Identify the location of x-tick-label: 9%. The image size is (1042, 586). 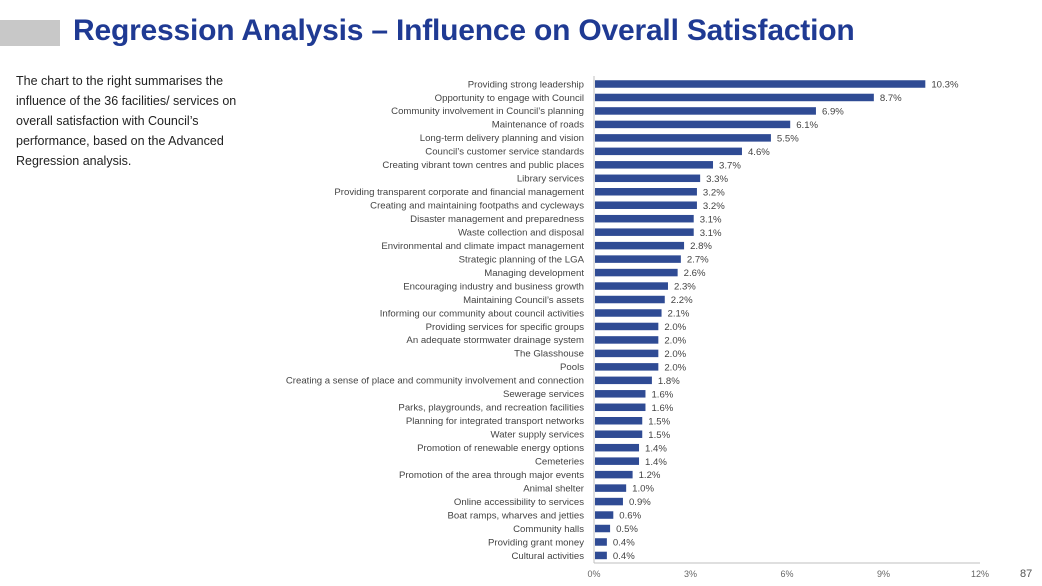
(883, 574).